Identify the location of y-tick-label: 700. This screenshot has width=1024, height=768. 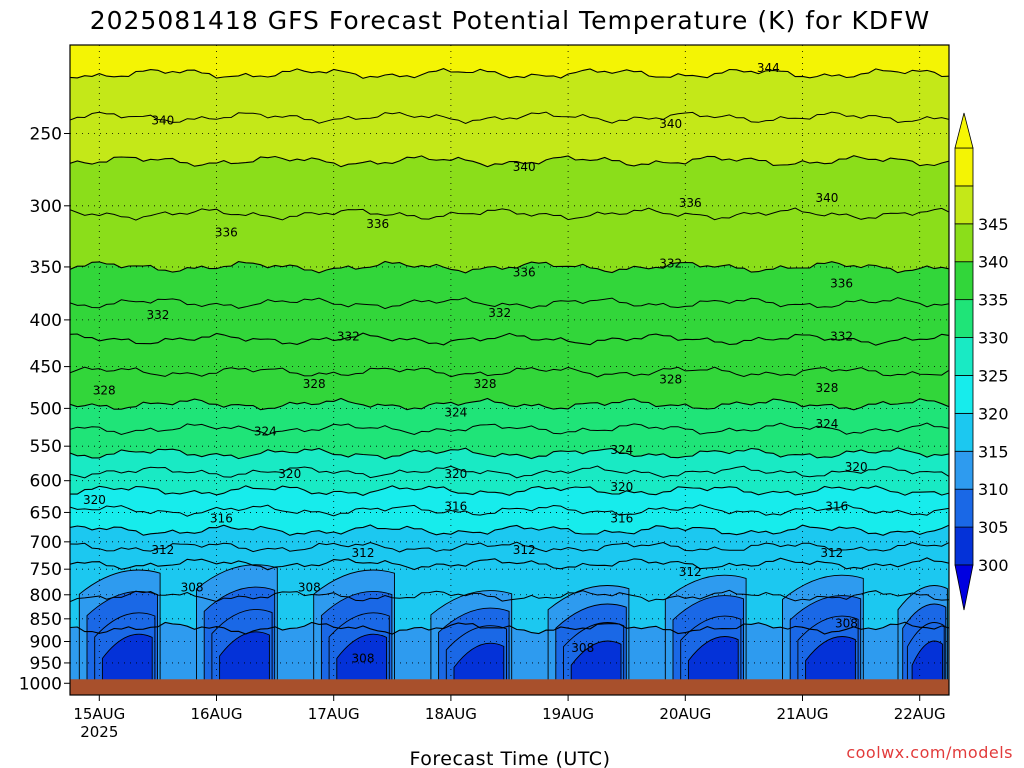
(46, 543).